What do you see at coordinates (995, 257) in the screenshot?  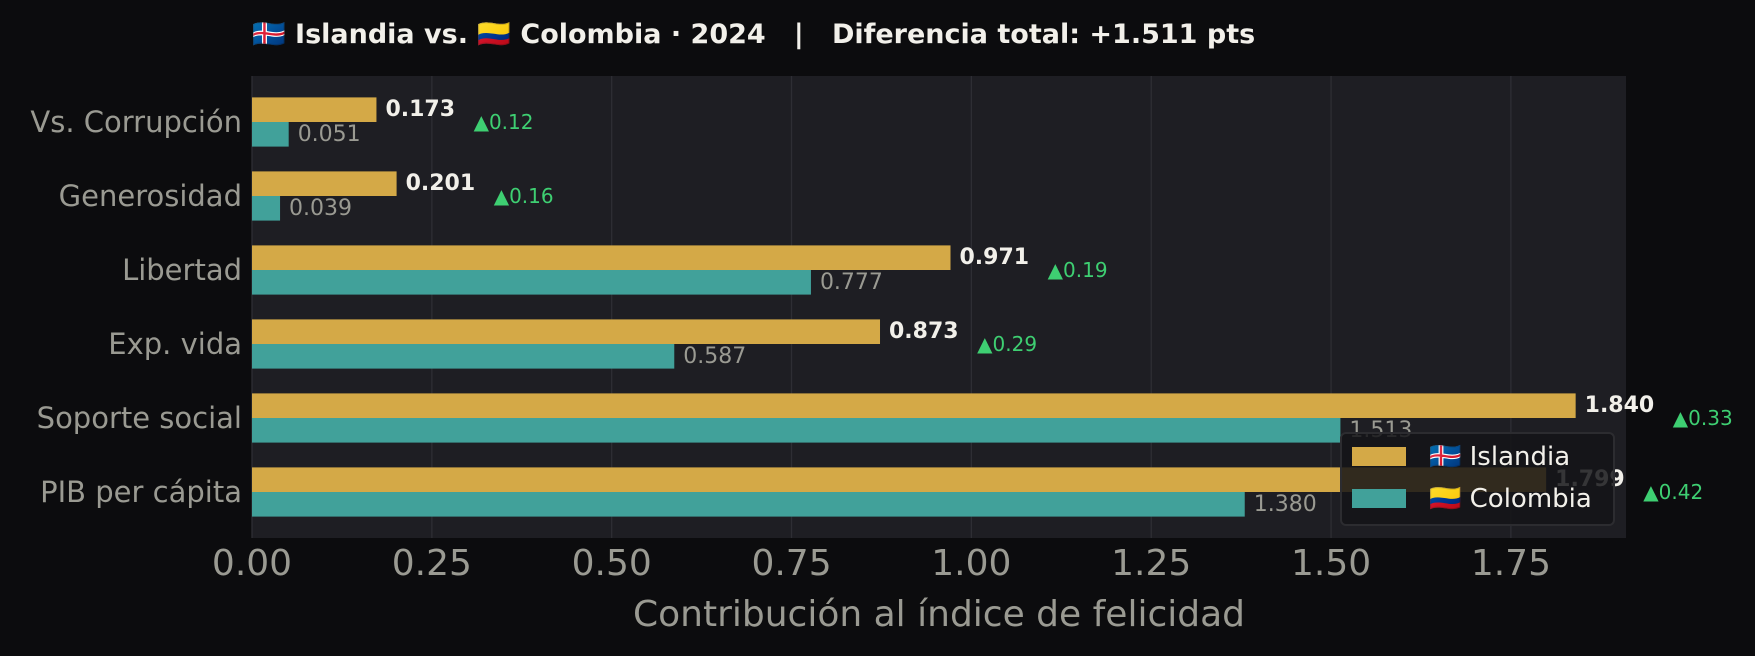 I see `value-label-islandia: 0.971` at bounding box center [995, 257].